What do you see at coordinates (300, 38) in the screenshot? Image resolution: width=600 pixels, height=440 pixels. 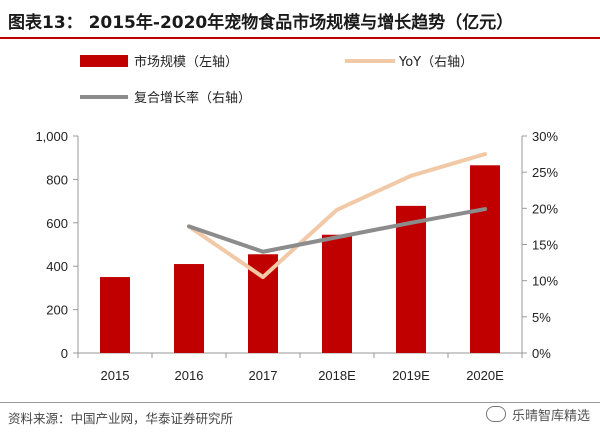 I see `title-divider` at bounding box center [300, 38].